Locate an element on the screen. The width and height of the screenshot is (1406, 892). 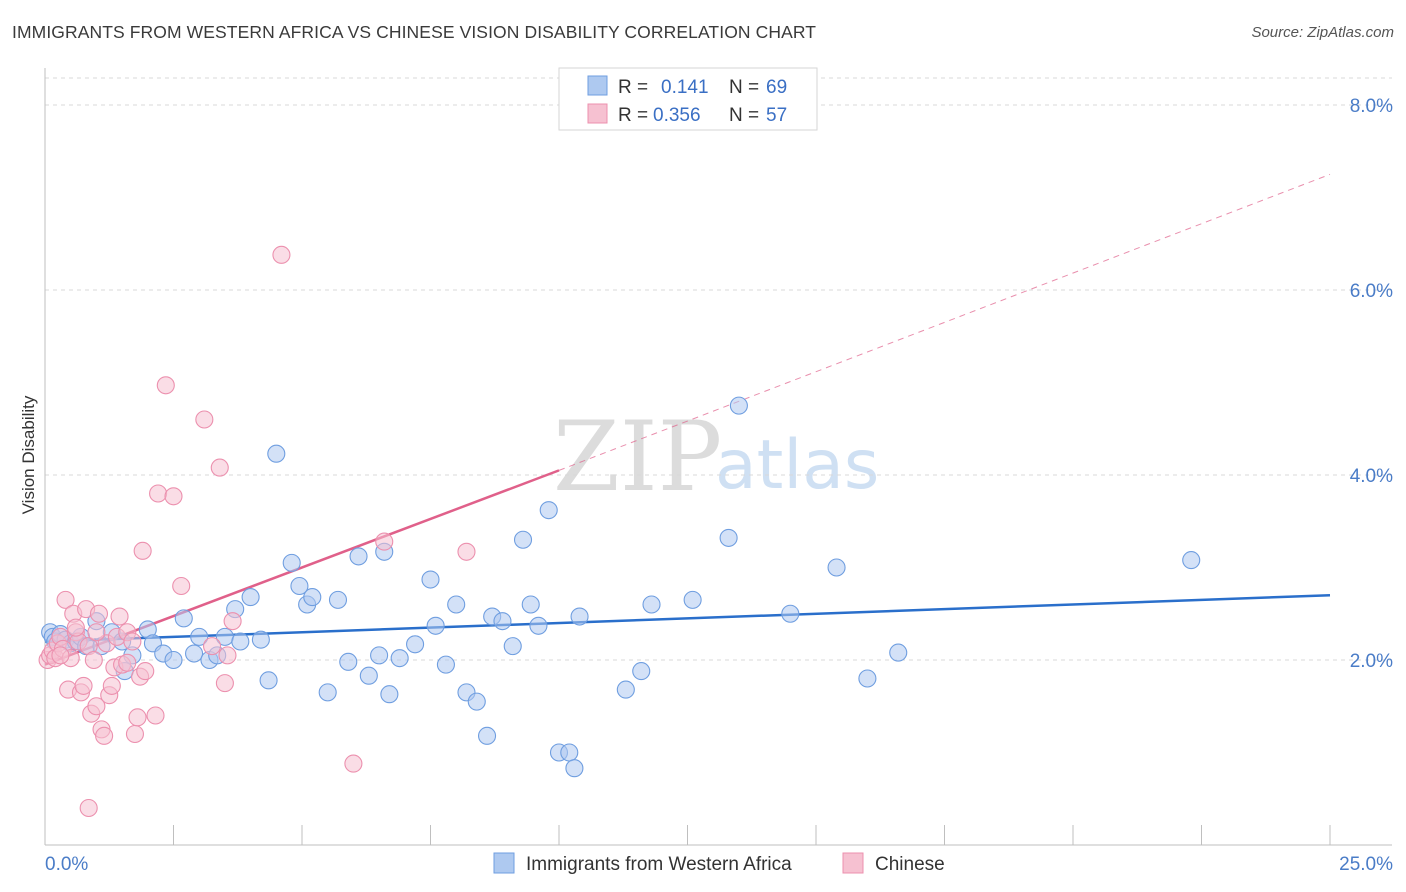
watermark-atlas: atlas is located at coordinates (797, 465).